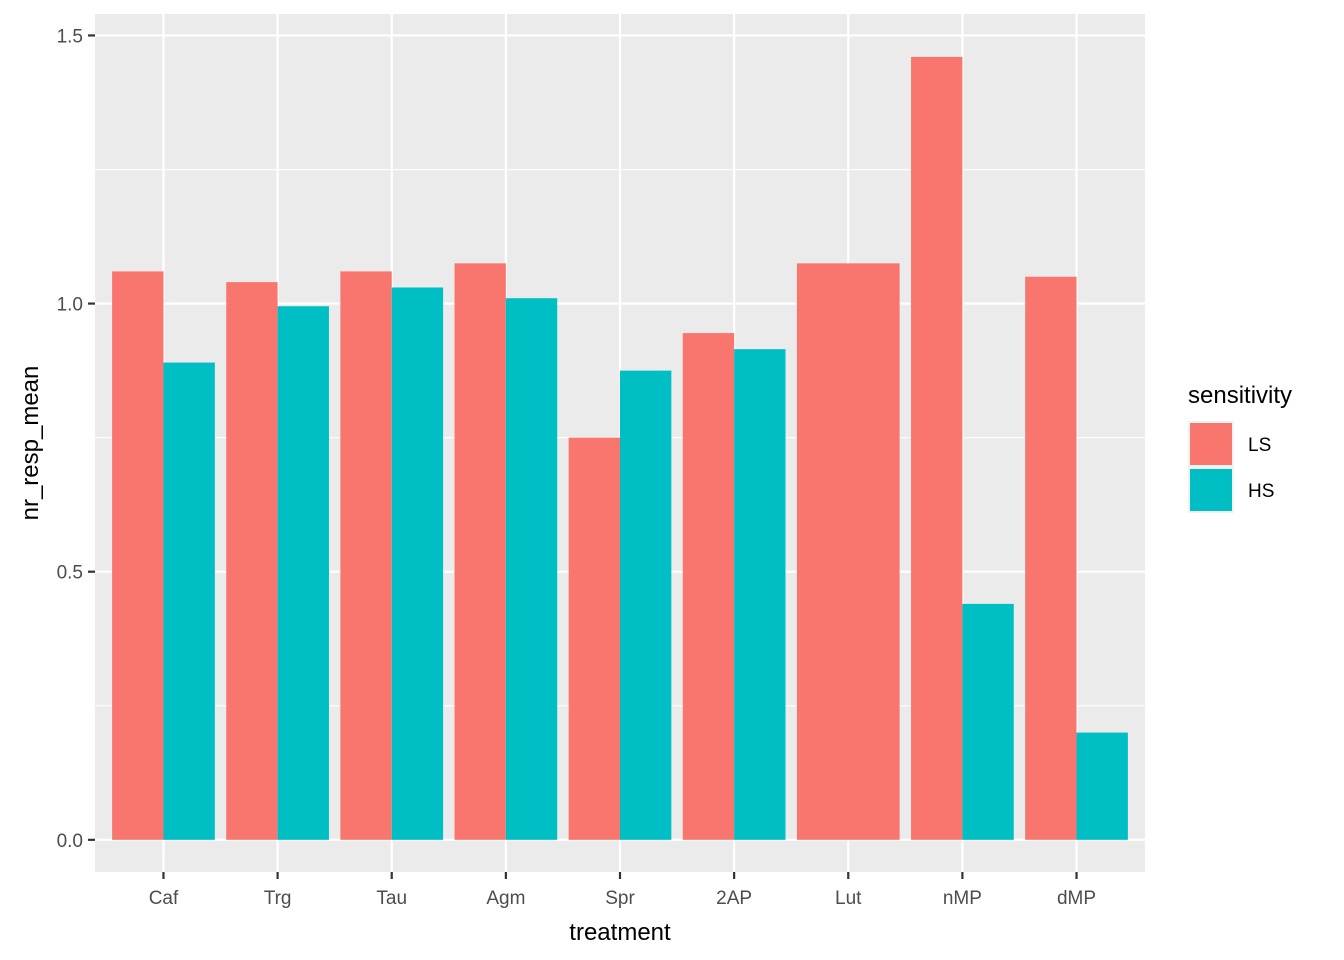 The width and height of the screenshot is (1344, 960). I want to click on legend-title: sensitivity, so click(1240, 395).